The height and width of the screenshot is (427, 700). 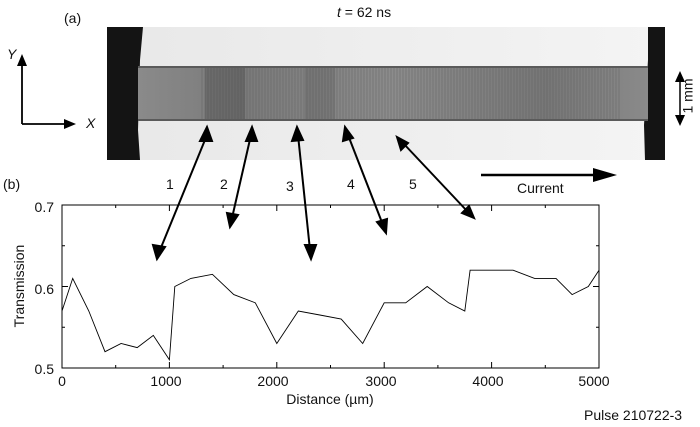 I want to click on xtick-5000: 5000, so click(x=594, y=381).